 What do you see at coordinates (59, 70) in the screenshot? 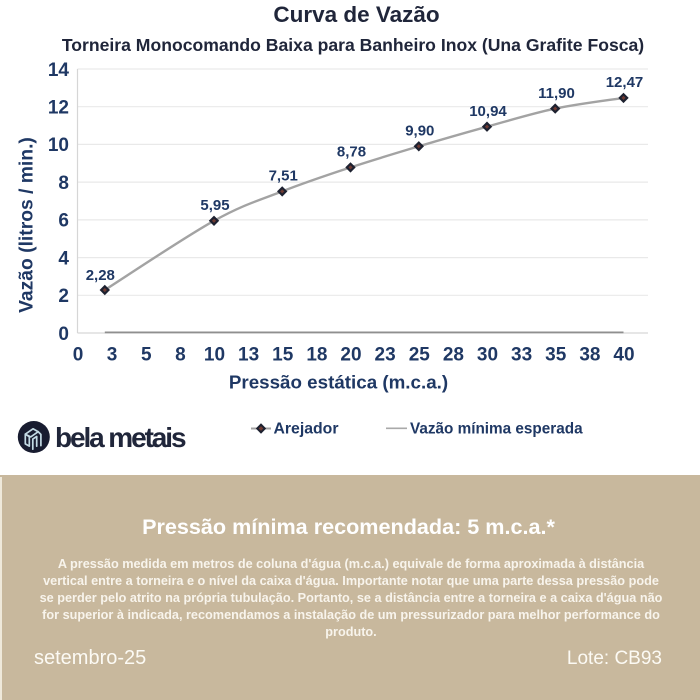
I see `svg-text: 14` at bounding box center [59, 70].